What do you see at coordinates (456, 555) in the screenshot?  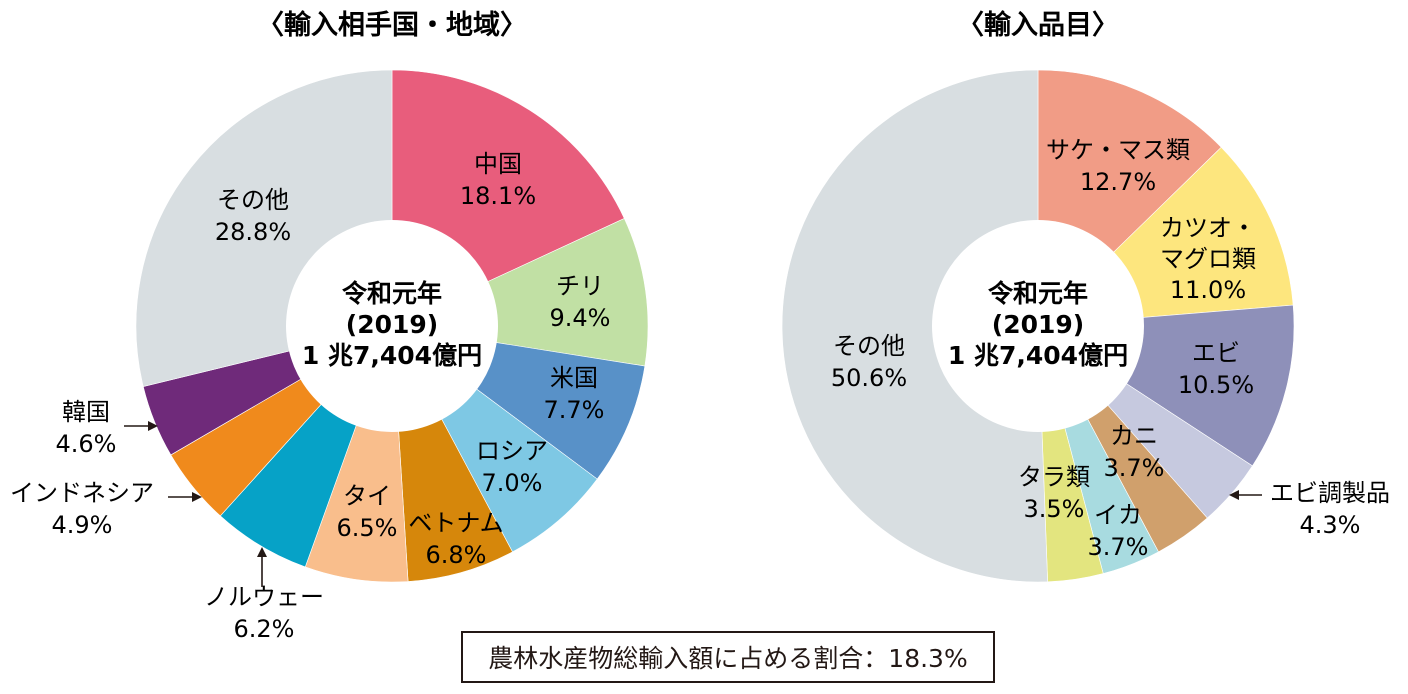 I see `slice-value-0-4: 6.8%` at bounding box center [456, 555].